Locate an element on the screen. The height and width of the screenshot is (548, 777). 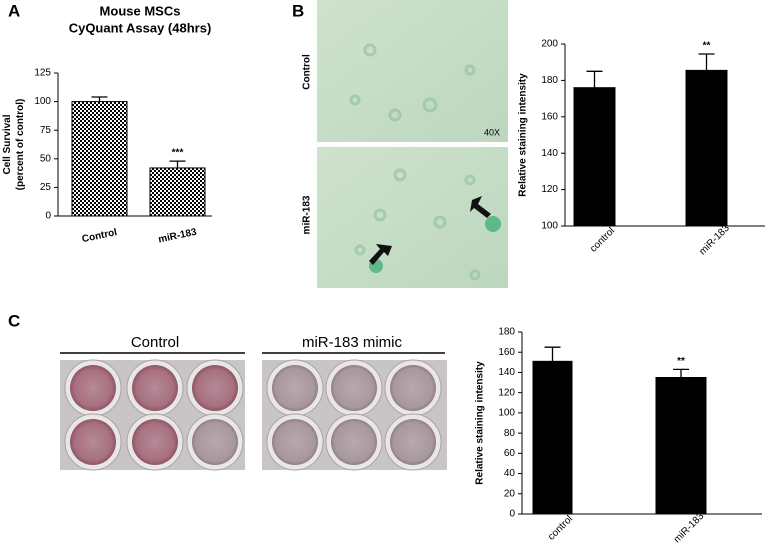
significance: *** is located at coordinates (178, 153).